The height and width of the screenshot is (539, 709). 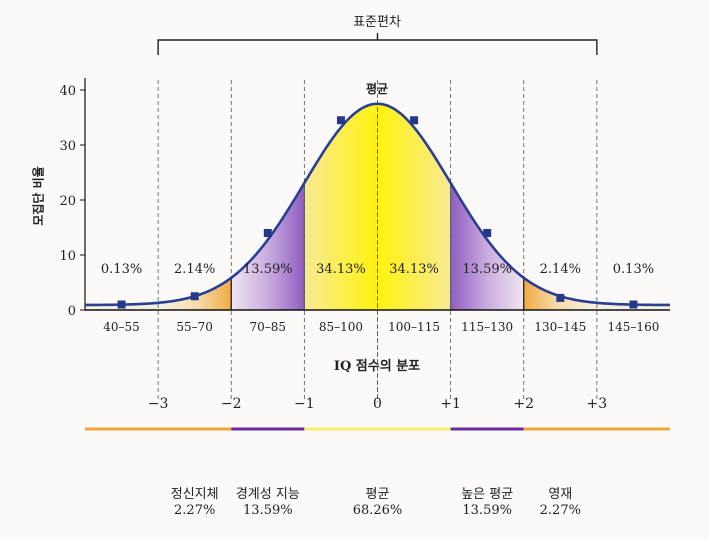 What do you see at coordinates (194, 327) in the screenshot?
I see `x-category-label: 55–70` at bounding box center [194, 327].